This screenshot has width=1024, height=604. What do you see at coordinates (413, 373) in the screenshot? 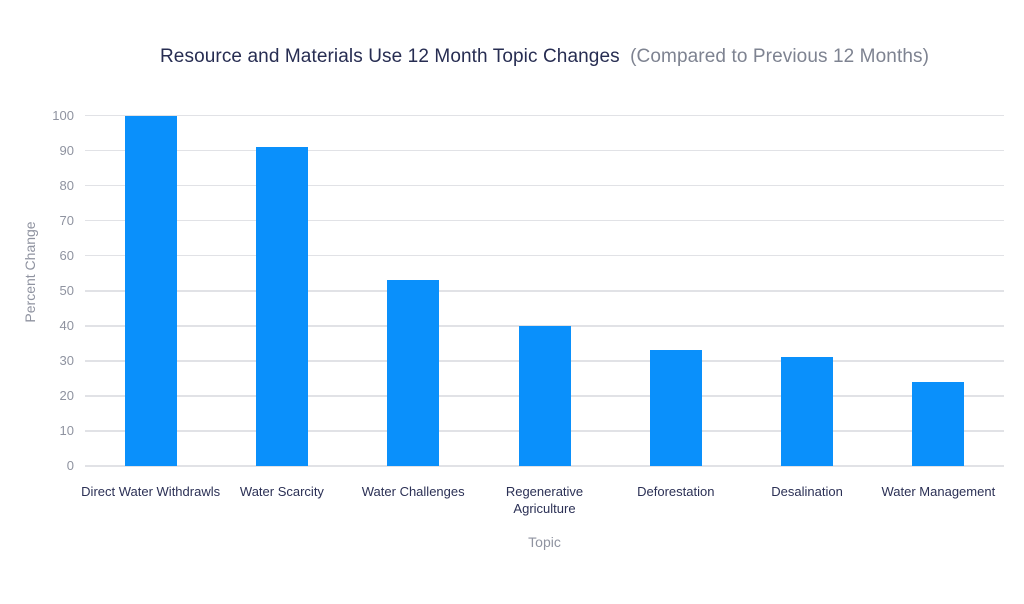
I see `bar-water-challenges` at bounding box center [413, 373].